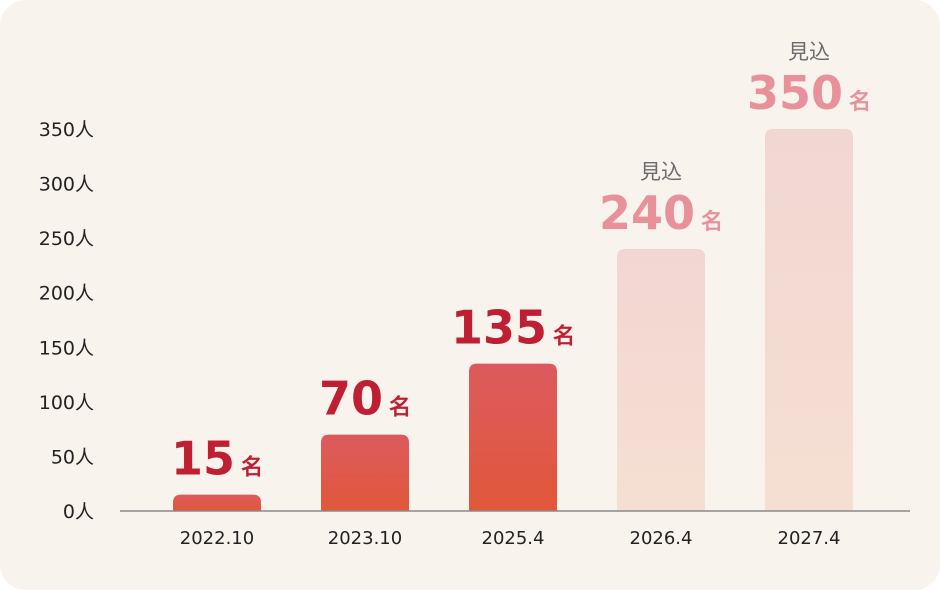  I want to click on x-tick-label: 2023.10, so click(365, 538).